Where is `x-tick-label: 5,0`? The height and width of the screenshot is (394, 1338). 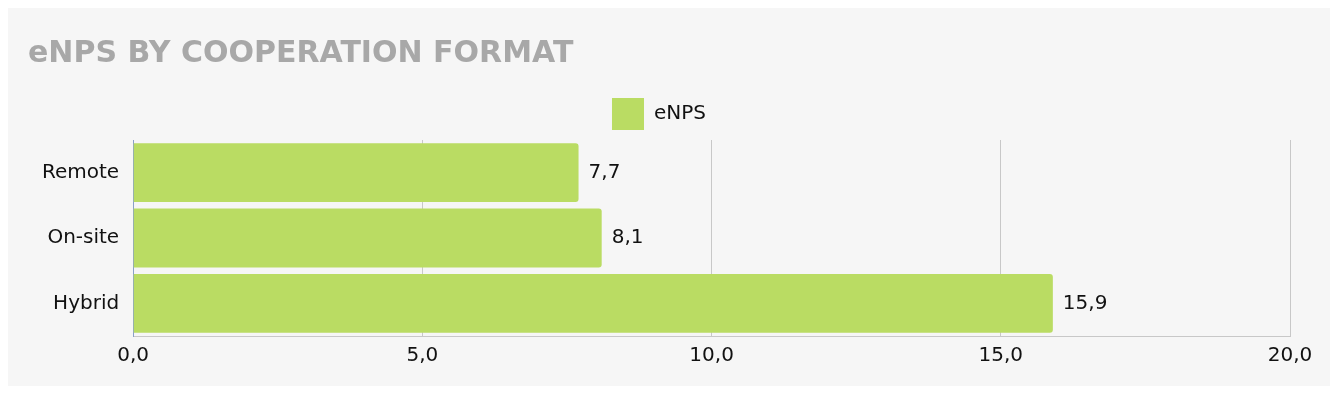
x-tick-label: 5,0 is located at coordinates (422, 354).